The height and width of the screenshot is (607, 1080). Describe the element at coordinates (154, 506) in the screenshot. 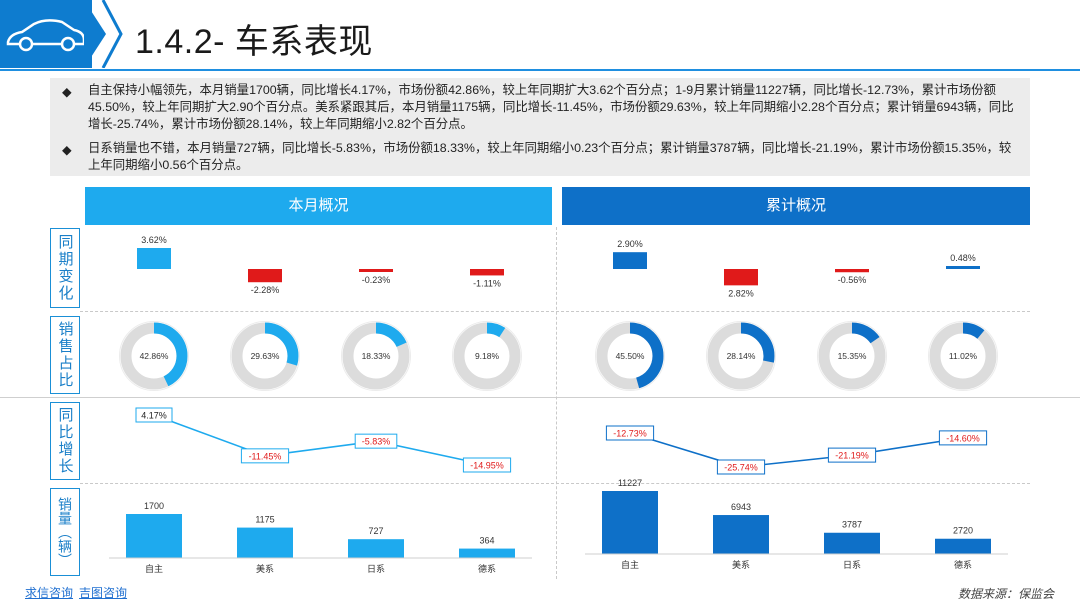

I see `volume-bar-label: 1700` at that location.